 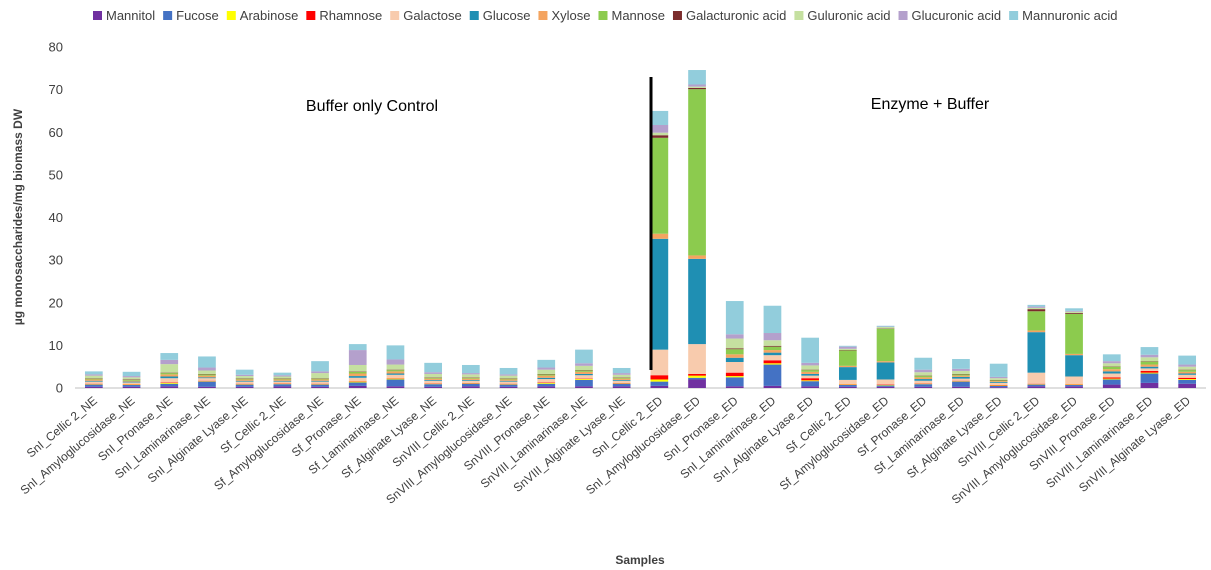 I want to click on y-tick-label: 70, so click(x=56, y=89).